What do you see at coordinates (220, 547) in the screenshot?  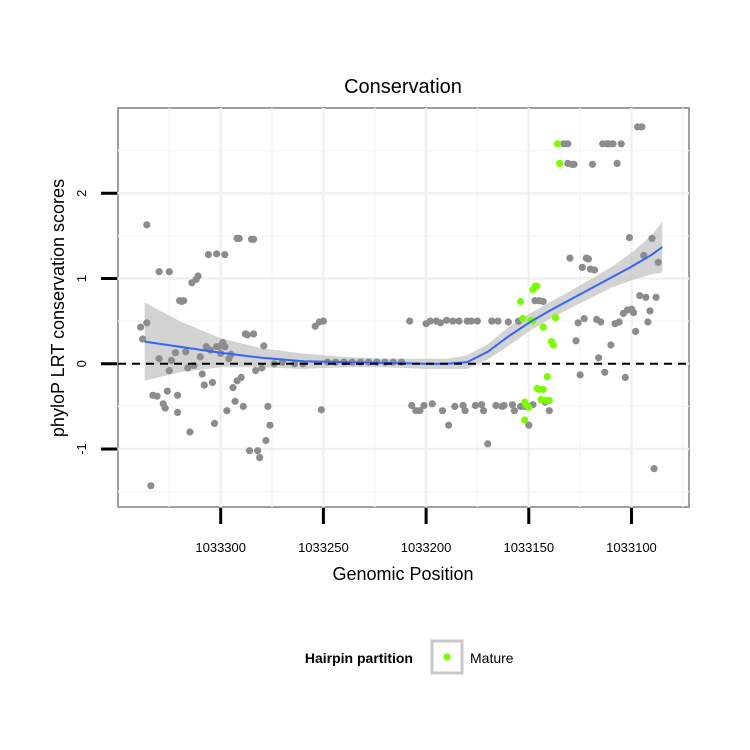 I see `x-tick-label: 1033300` at bounding box center [220, 547].